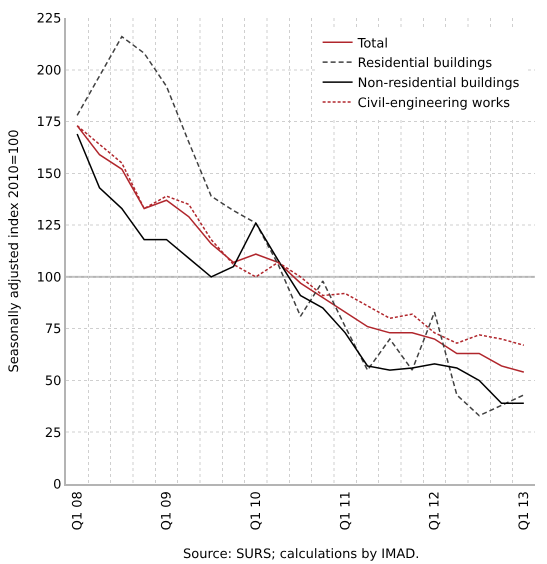  What do you see at coordinates (346, 510) in the screenshot?
I see `x-tick-label: Q1 11` at bounding box center [346, 510].